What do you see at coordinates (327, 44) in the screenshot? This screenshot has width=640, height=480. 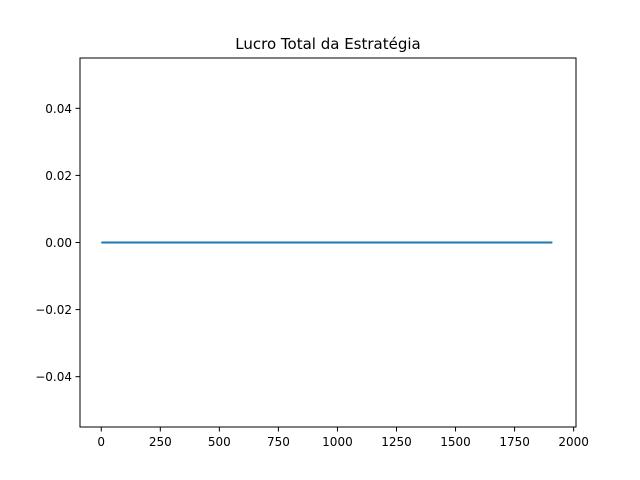 I see `chart-title: Lucro Total da Estratégia` at bounding box center [327, 44].